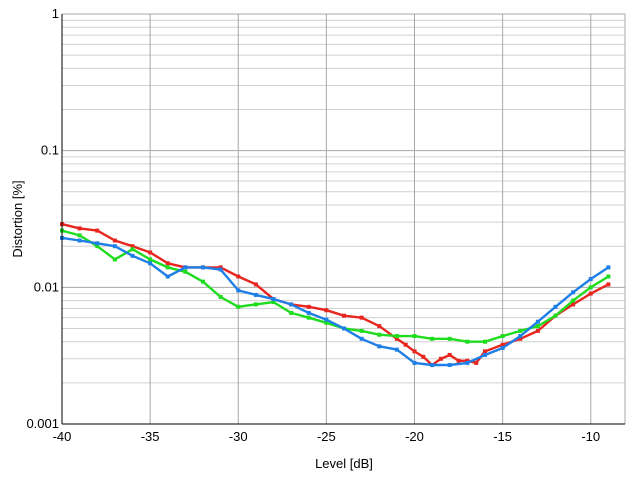  Describe the element at coordinates (238, 436) in the screenshot. I see `x-tick-label: -30` at that location.